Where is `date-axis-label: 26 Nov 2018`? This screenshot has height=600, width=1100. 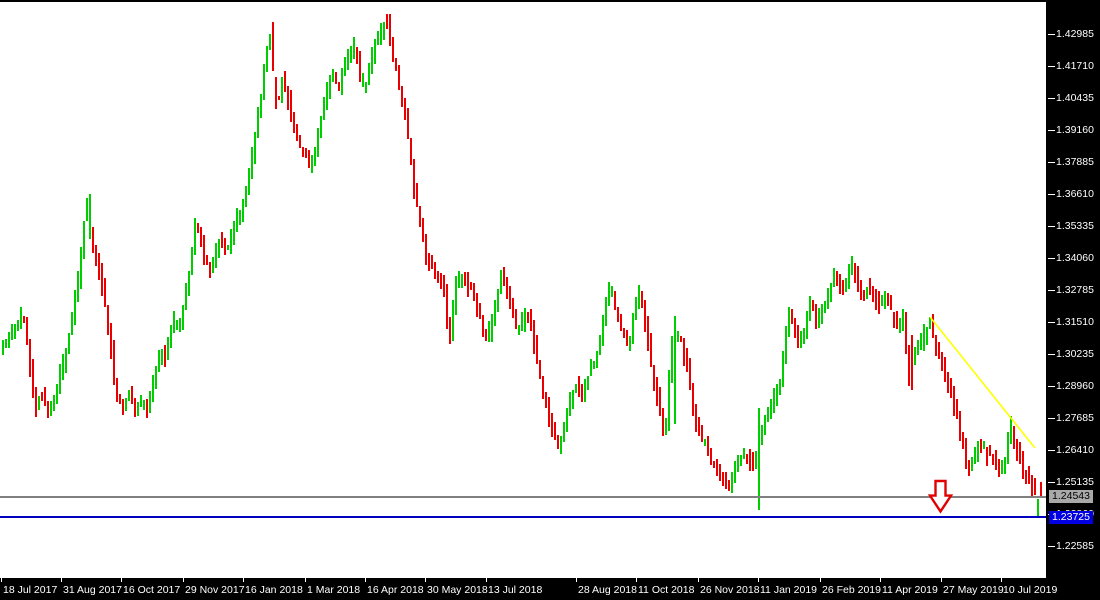
date-axis-label: 26 Nov 2018 is located at coordinates (730, 590).